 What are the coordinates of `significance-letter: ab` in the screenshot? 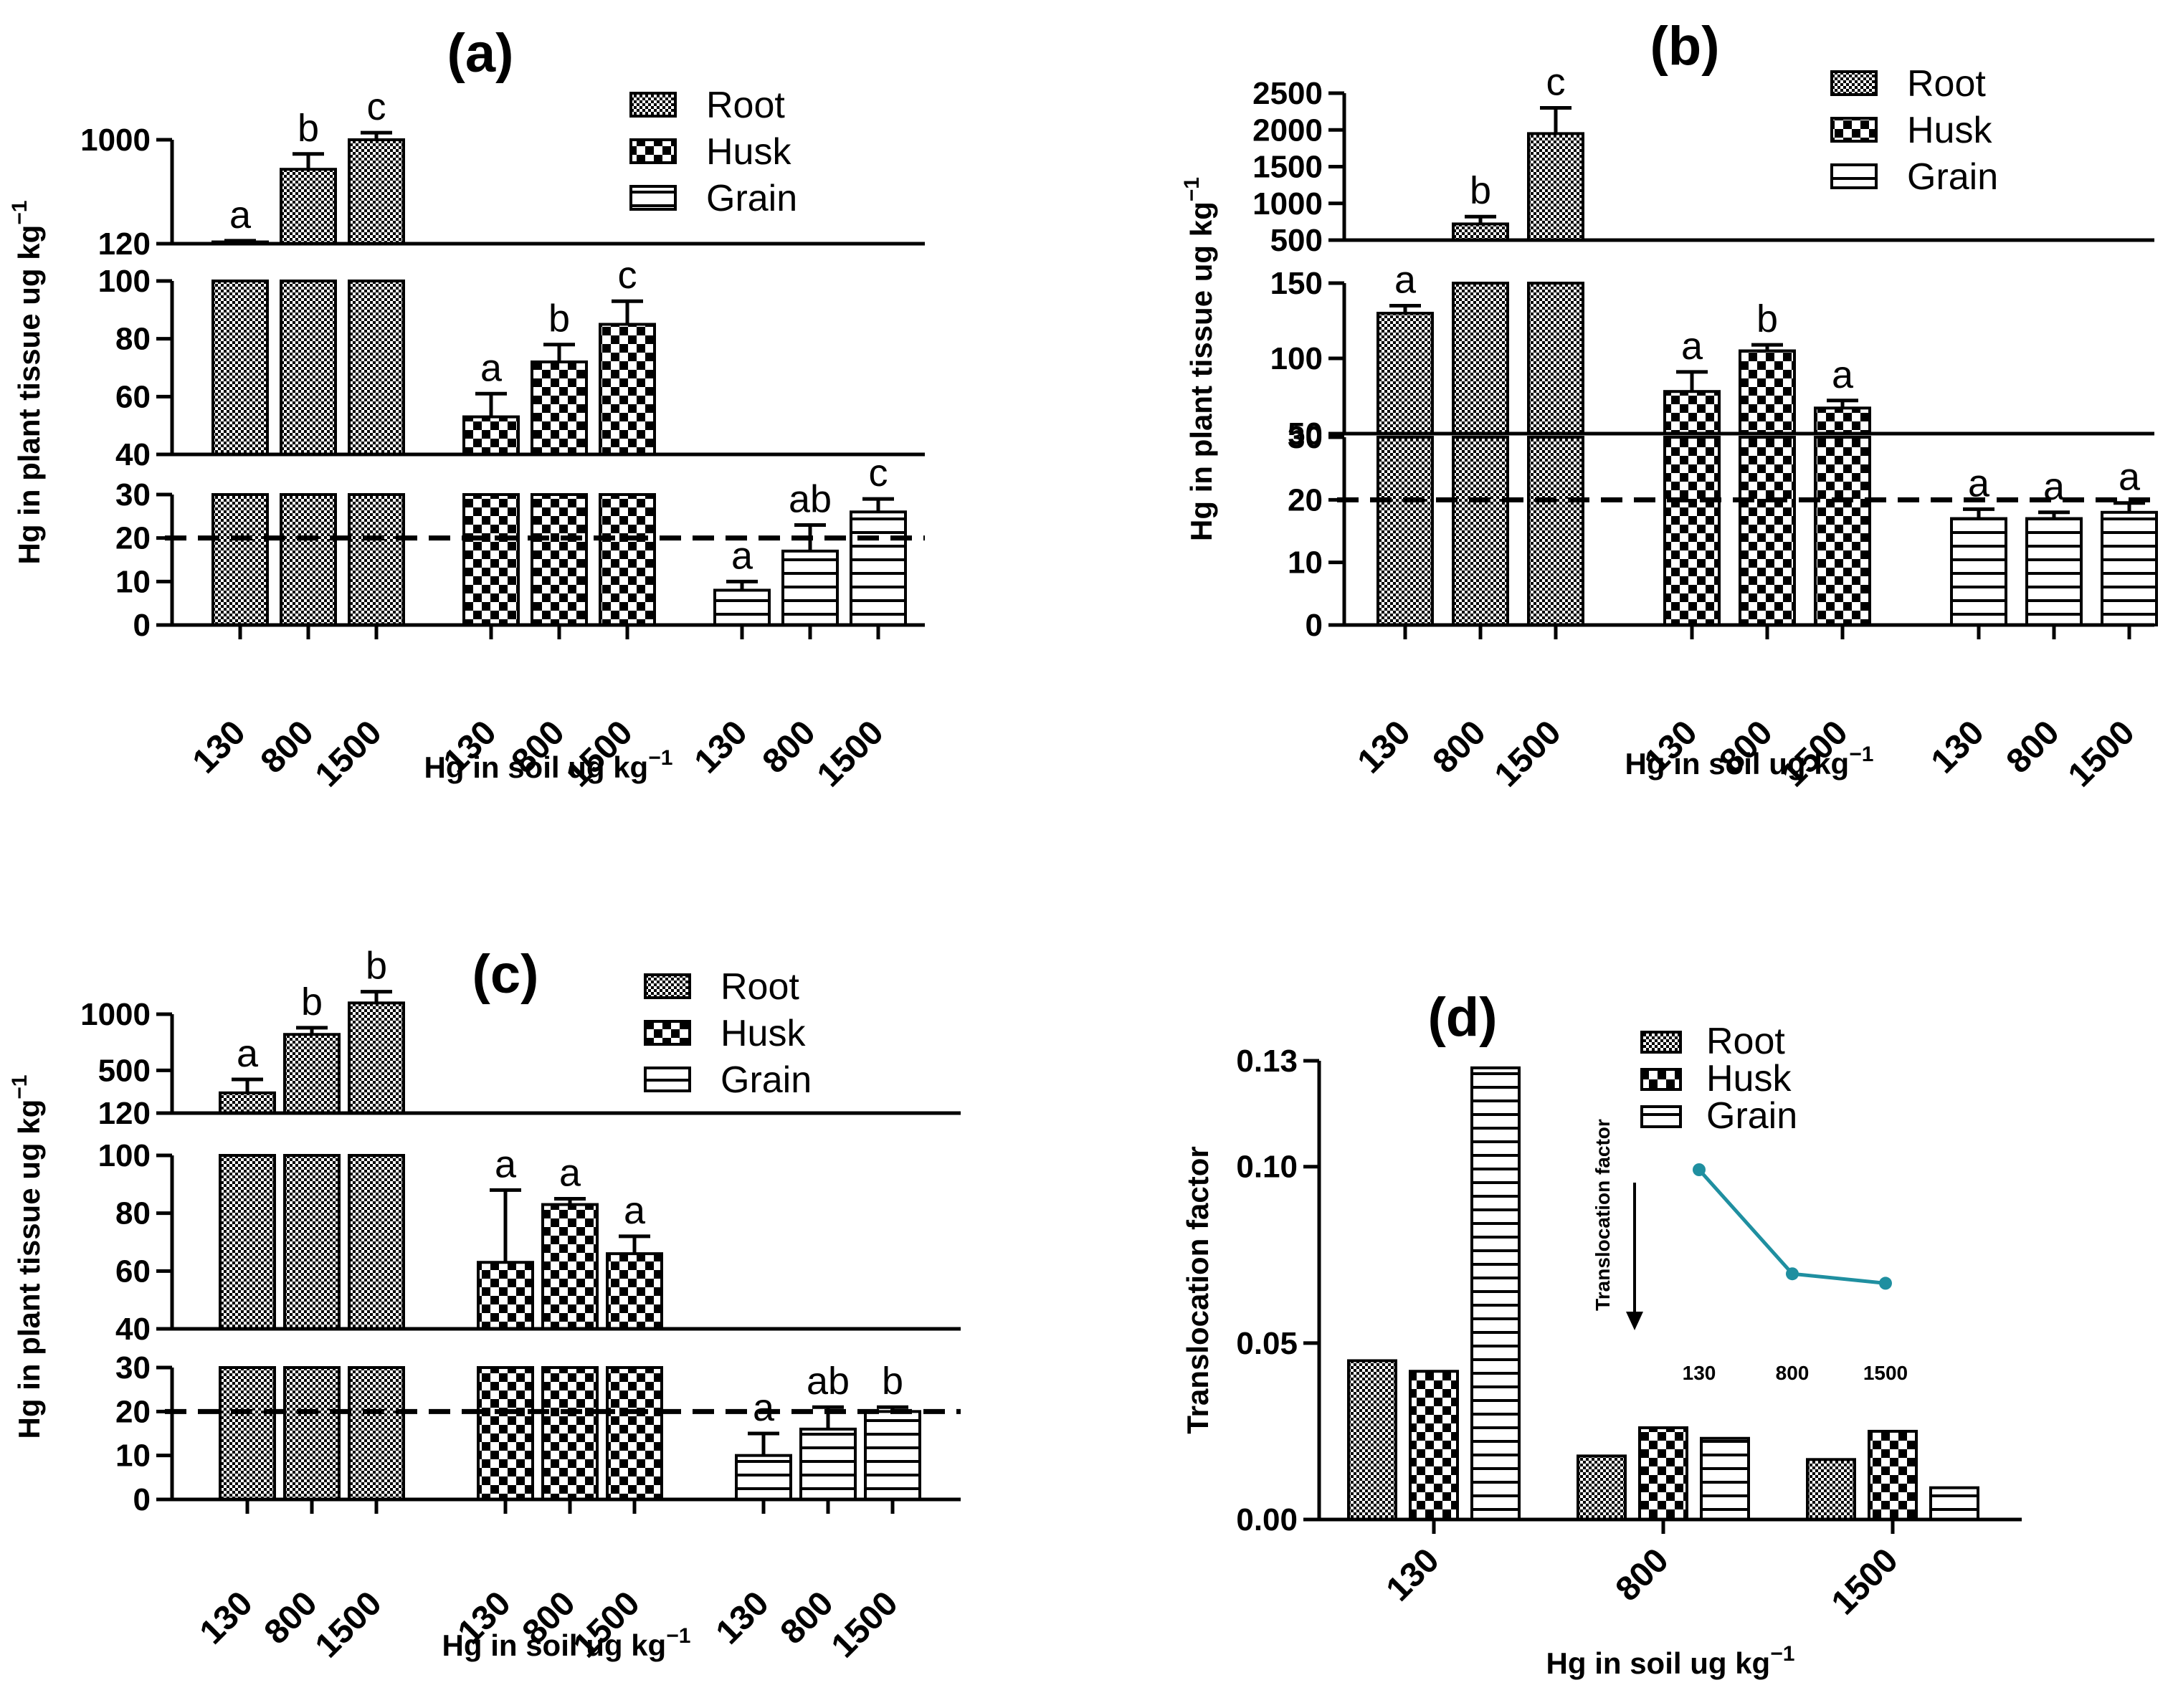 It's located at (829, 1381).